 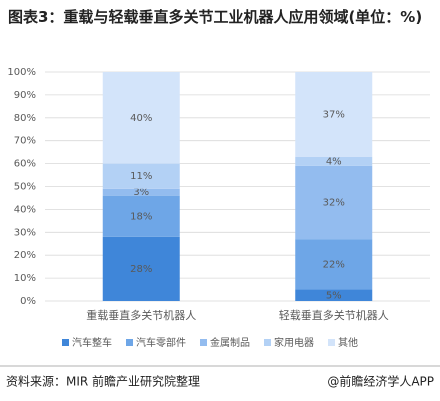 What do you see at coordinates (28, 301) in the screenshot?
I see `y-tick-label: 0%` at bounding box center [28, 301].